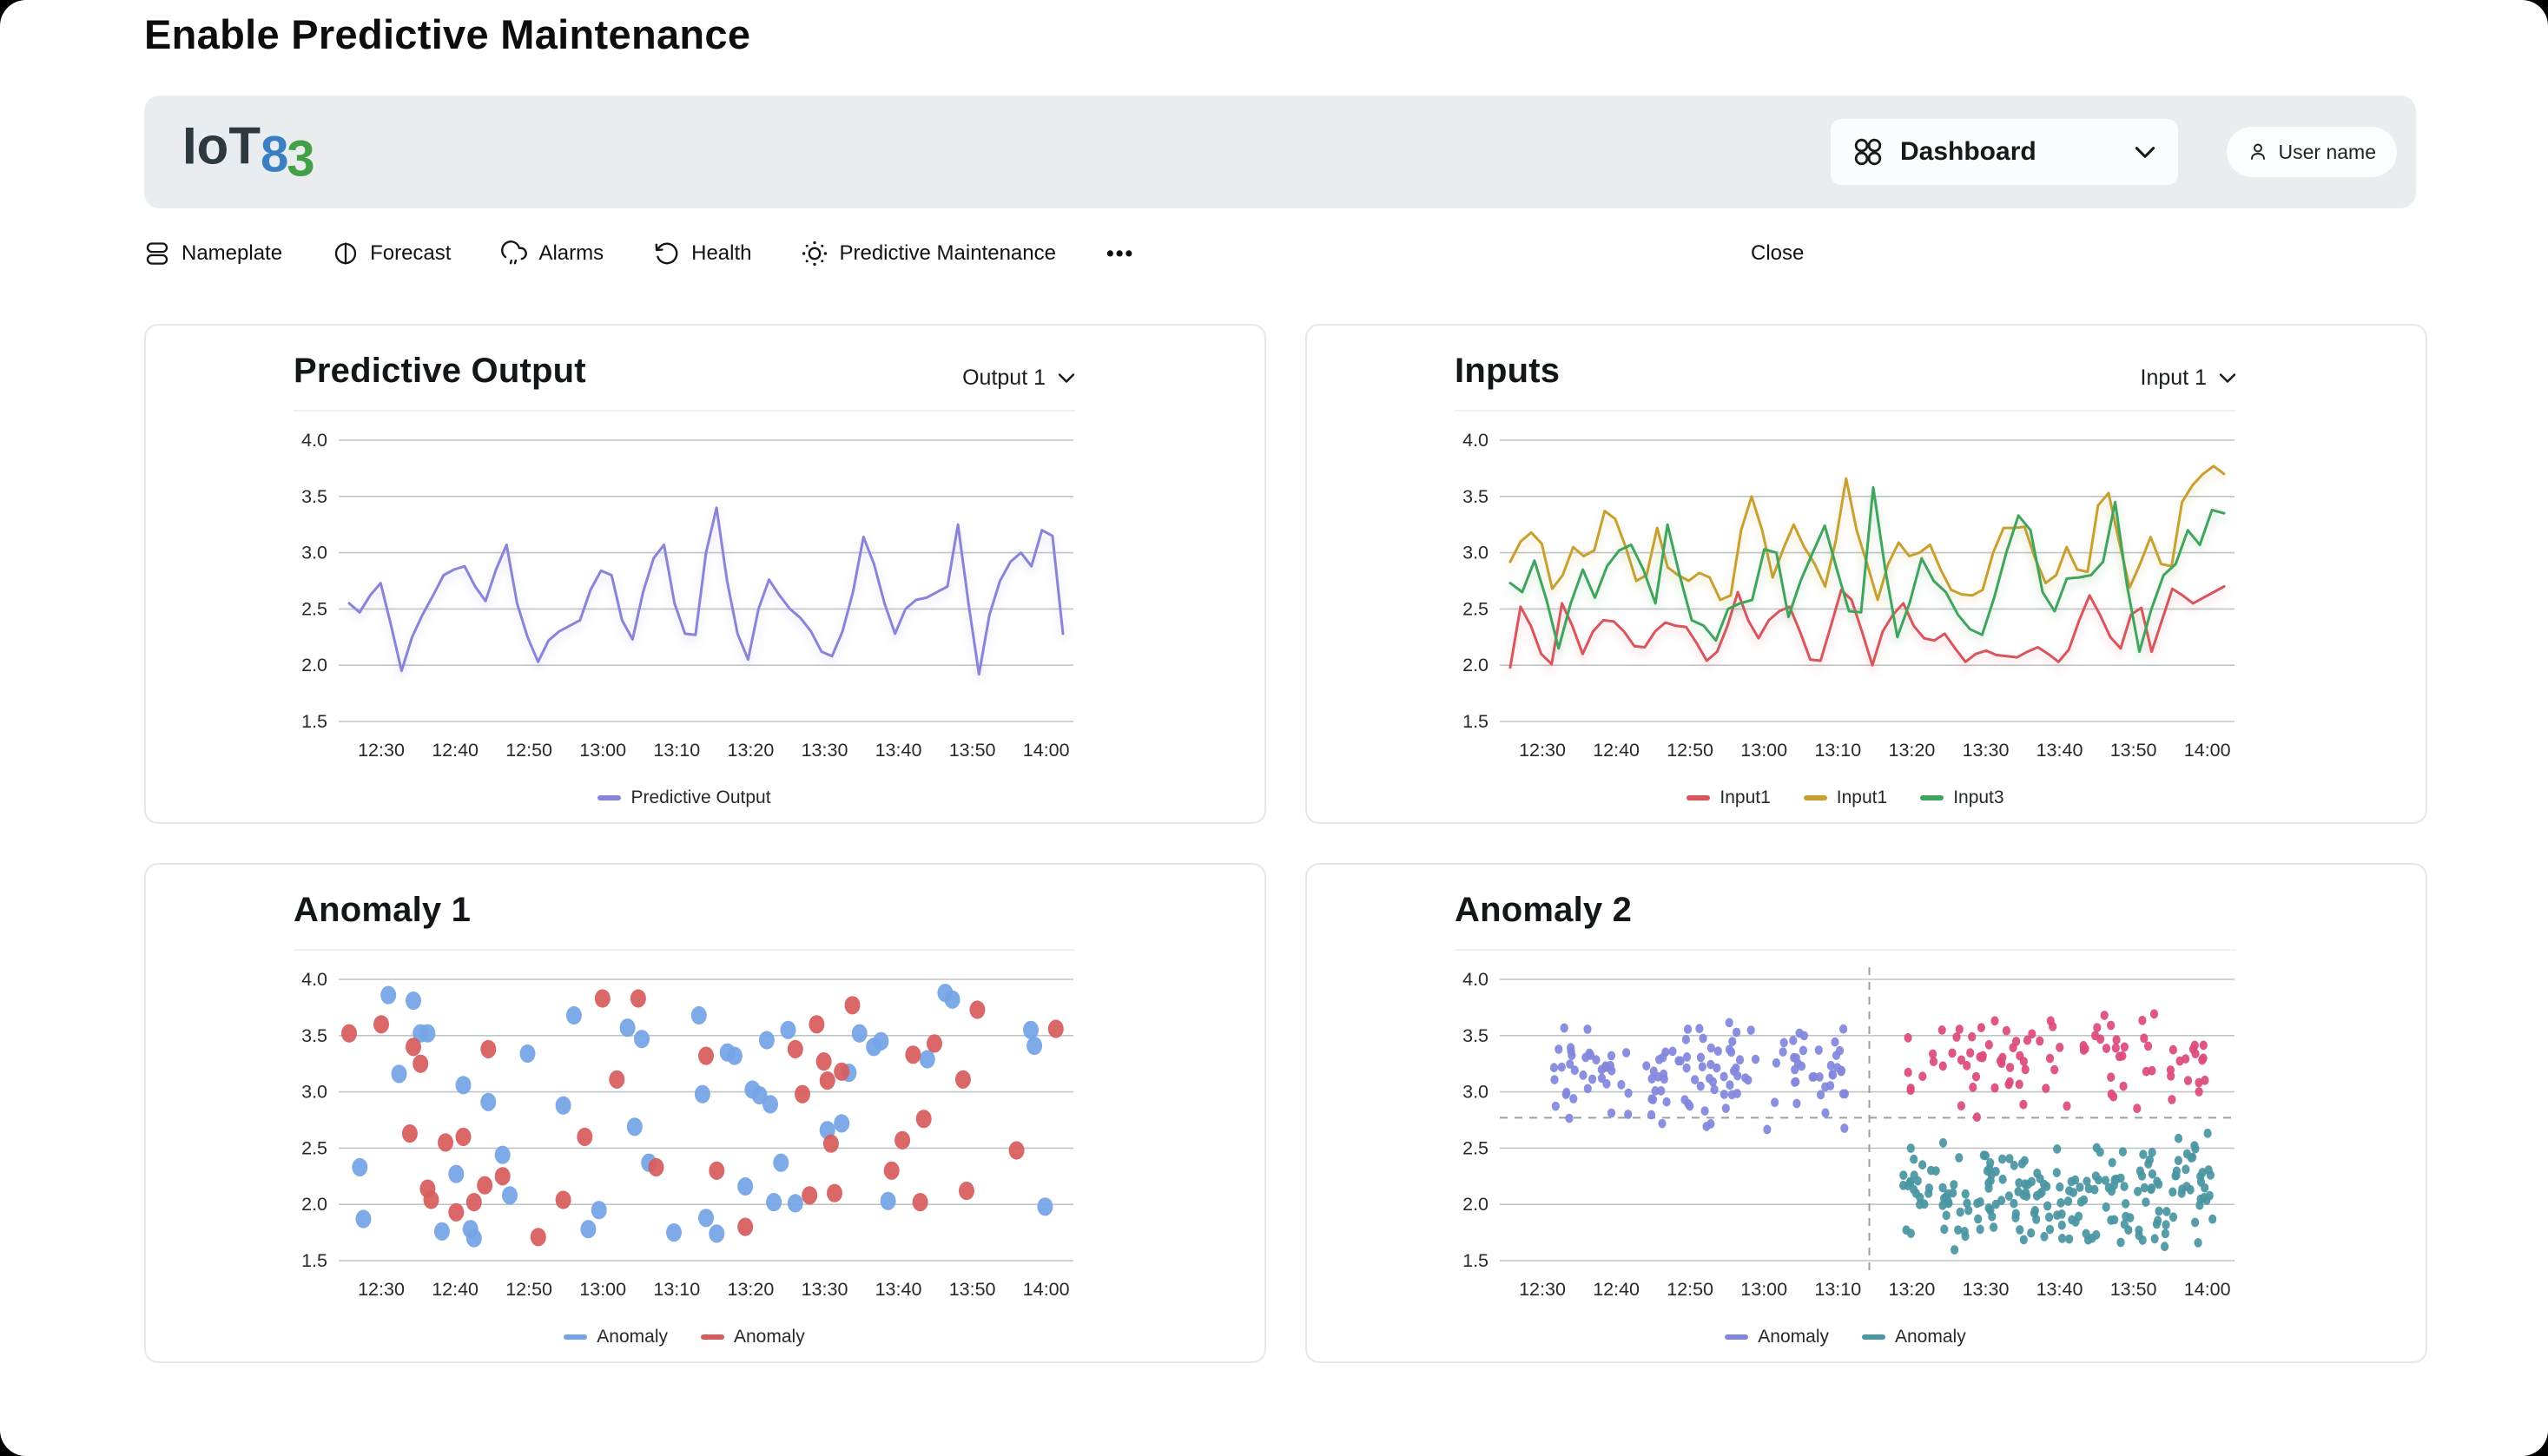 This screenshot has width=2548, height=1456. I want to click on chart-legend: Input1 Input1 Input3, so click(1845, 797).